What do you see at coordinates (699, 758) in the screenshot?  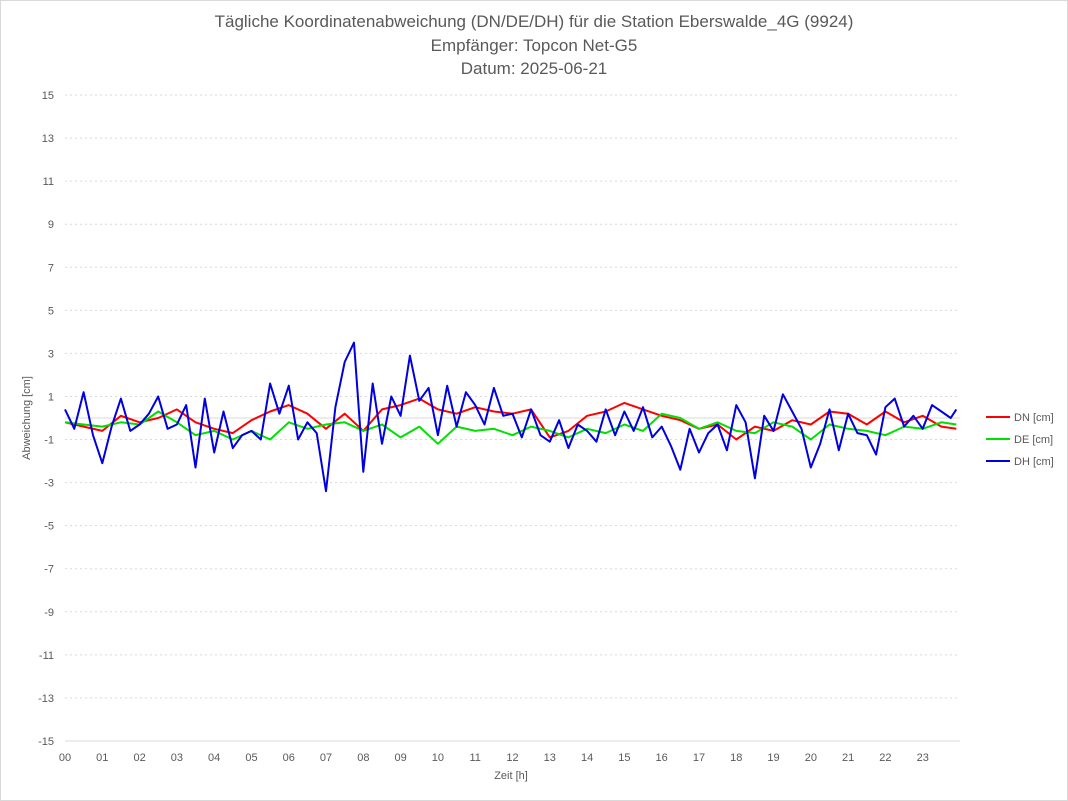 I see `x-tick-label: 17` at bounding box center [699, 758].